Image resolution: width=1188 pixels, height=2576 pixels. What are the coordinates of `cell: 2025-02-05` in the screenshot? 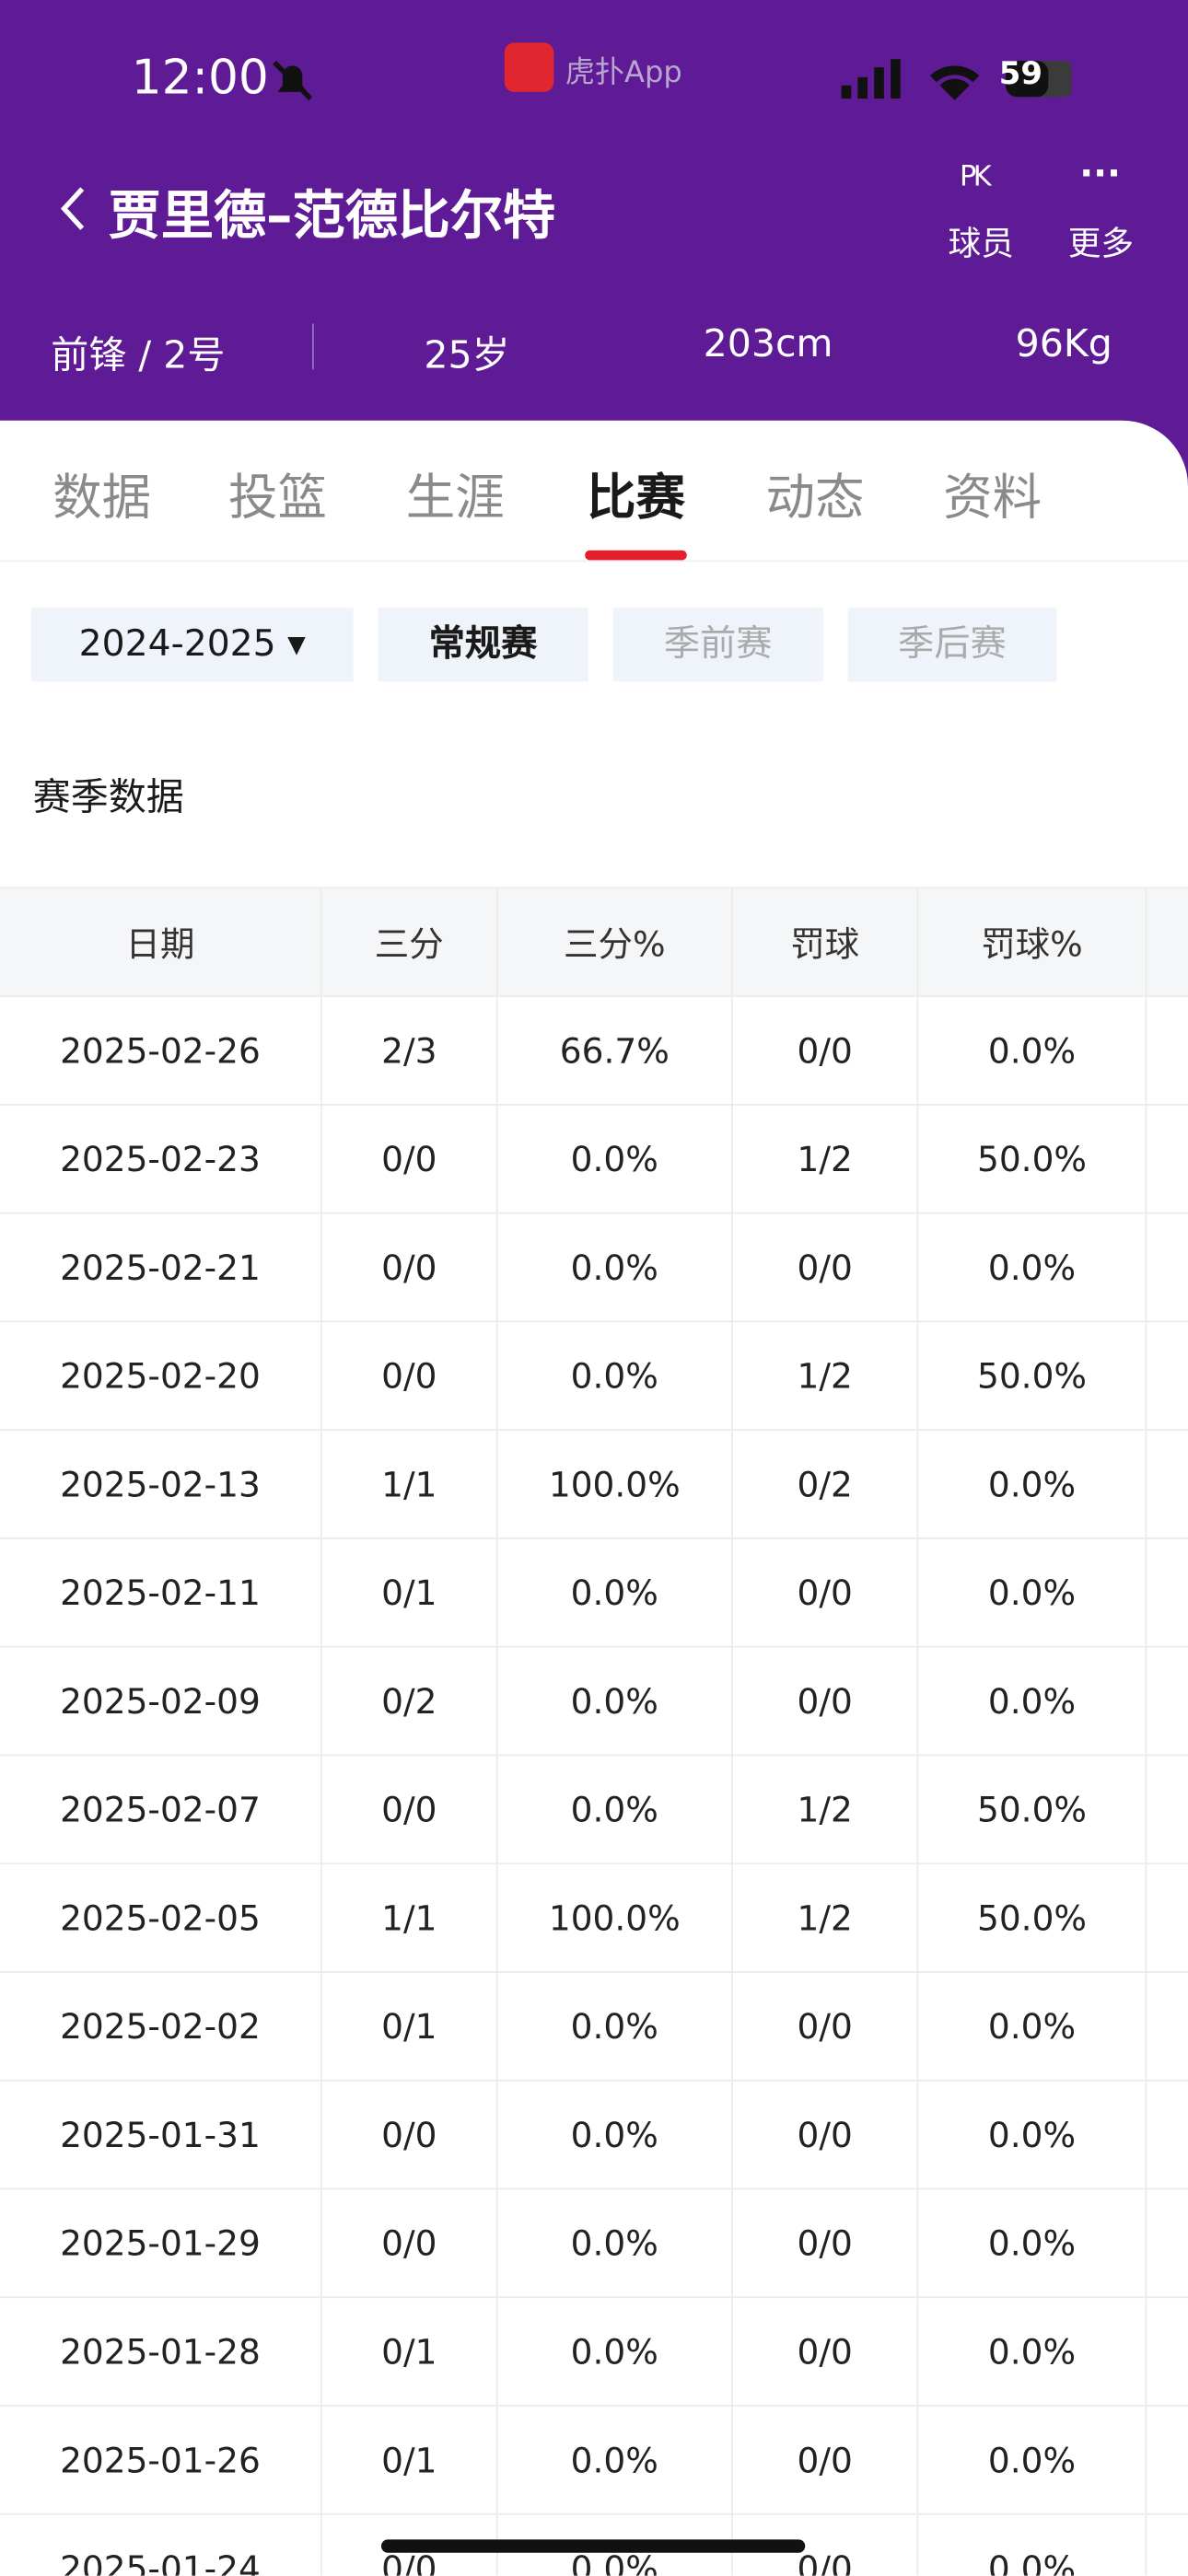 It's located at (161, 1917).